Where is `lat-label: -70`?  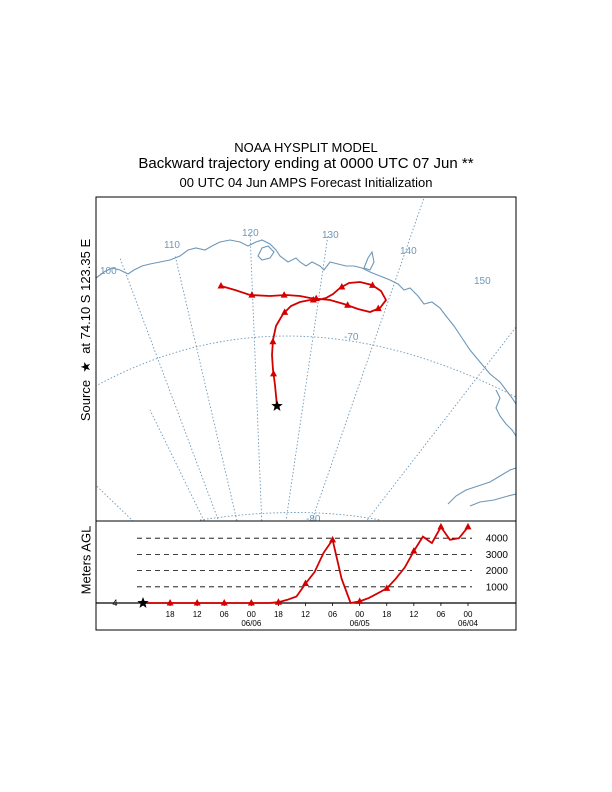 lat-label: -70 is located at coordinates (351, 337).